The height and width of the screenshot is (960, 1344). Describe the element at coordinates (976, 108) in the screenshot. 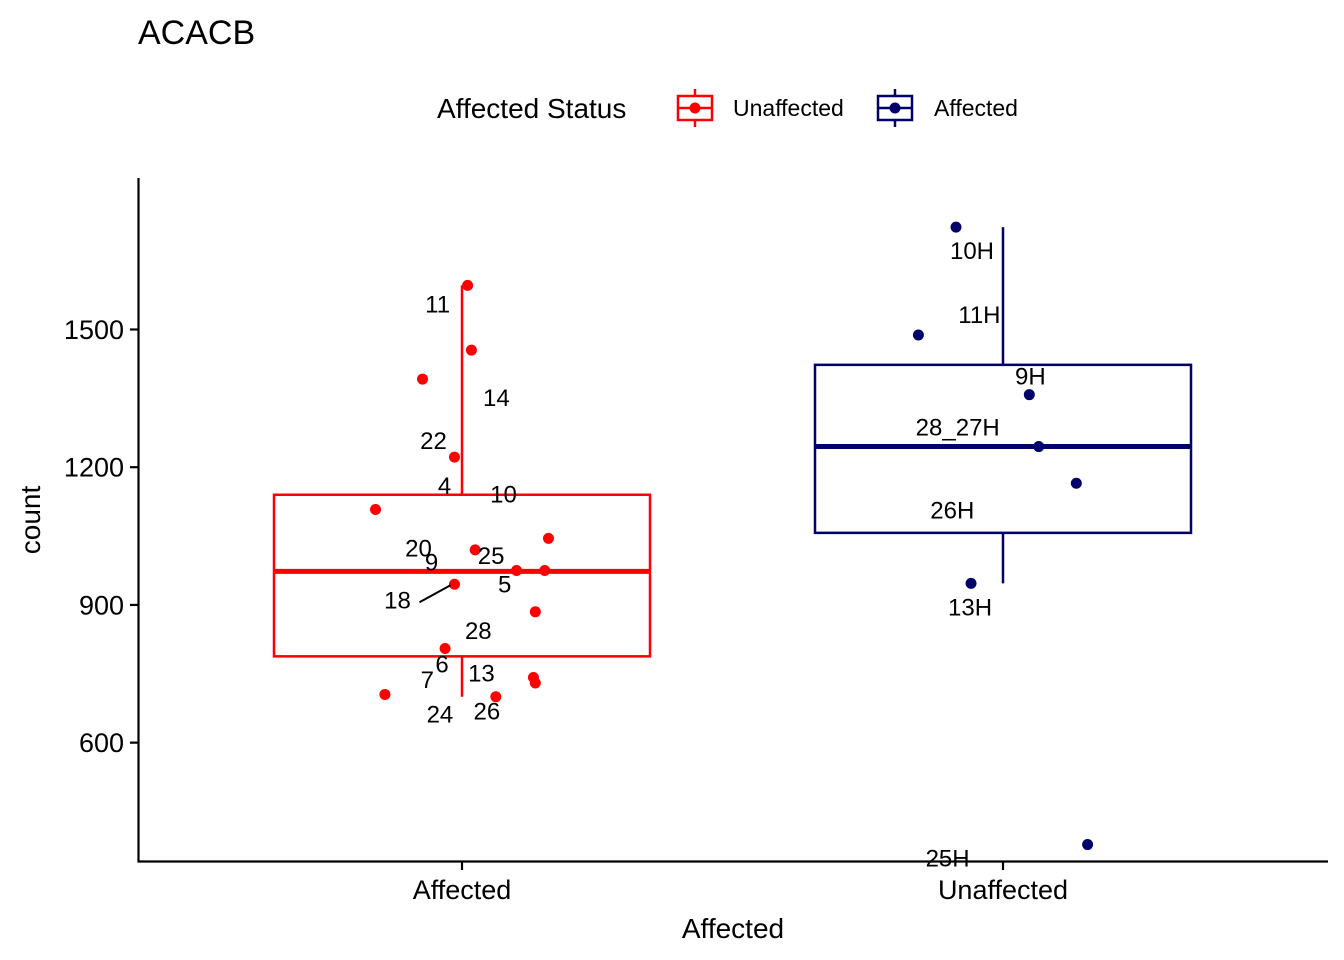

I see `legend-label-affected: Affected` at that location.